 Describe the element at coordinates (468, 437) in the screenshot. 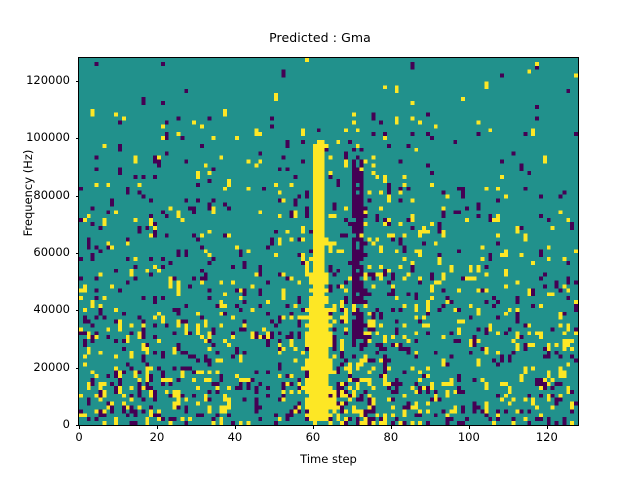

I see `x-tick-label: 100` at that location.